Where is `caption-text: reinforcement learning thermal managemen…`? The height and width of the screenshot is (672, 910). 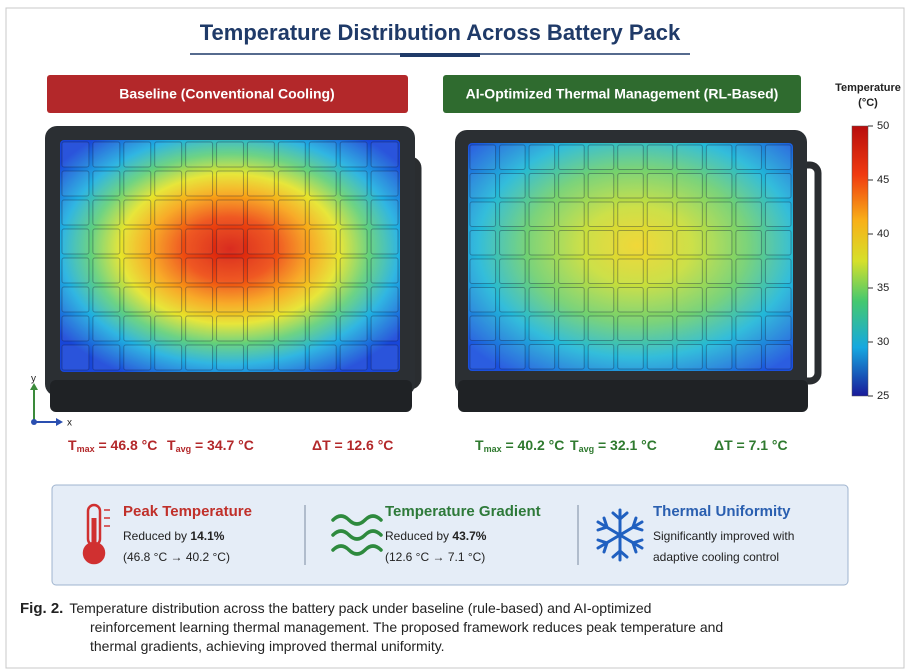 caption-text: reinforcement learning thermal managemen… is located at coordinates (406, 627).